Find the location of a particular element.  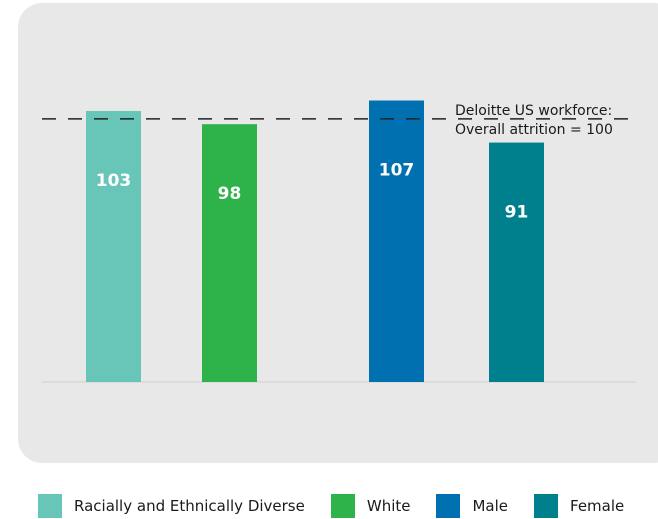

annotation-line-2: Overall attrition = 100 is located at coordinates (534, 130).